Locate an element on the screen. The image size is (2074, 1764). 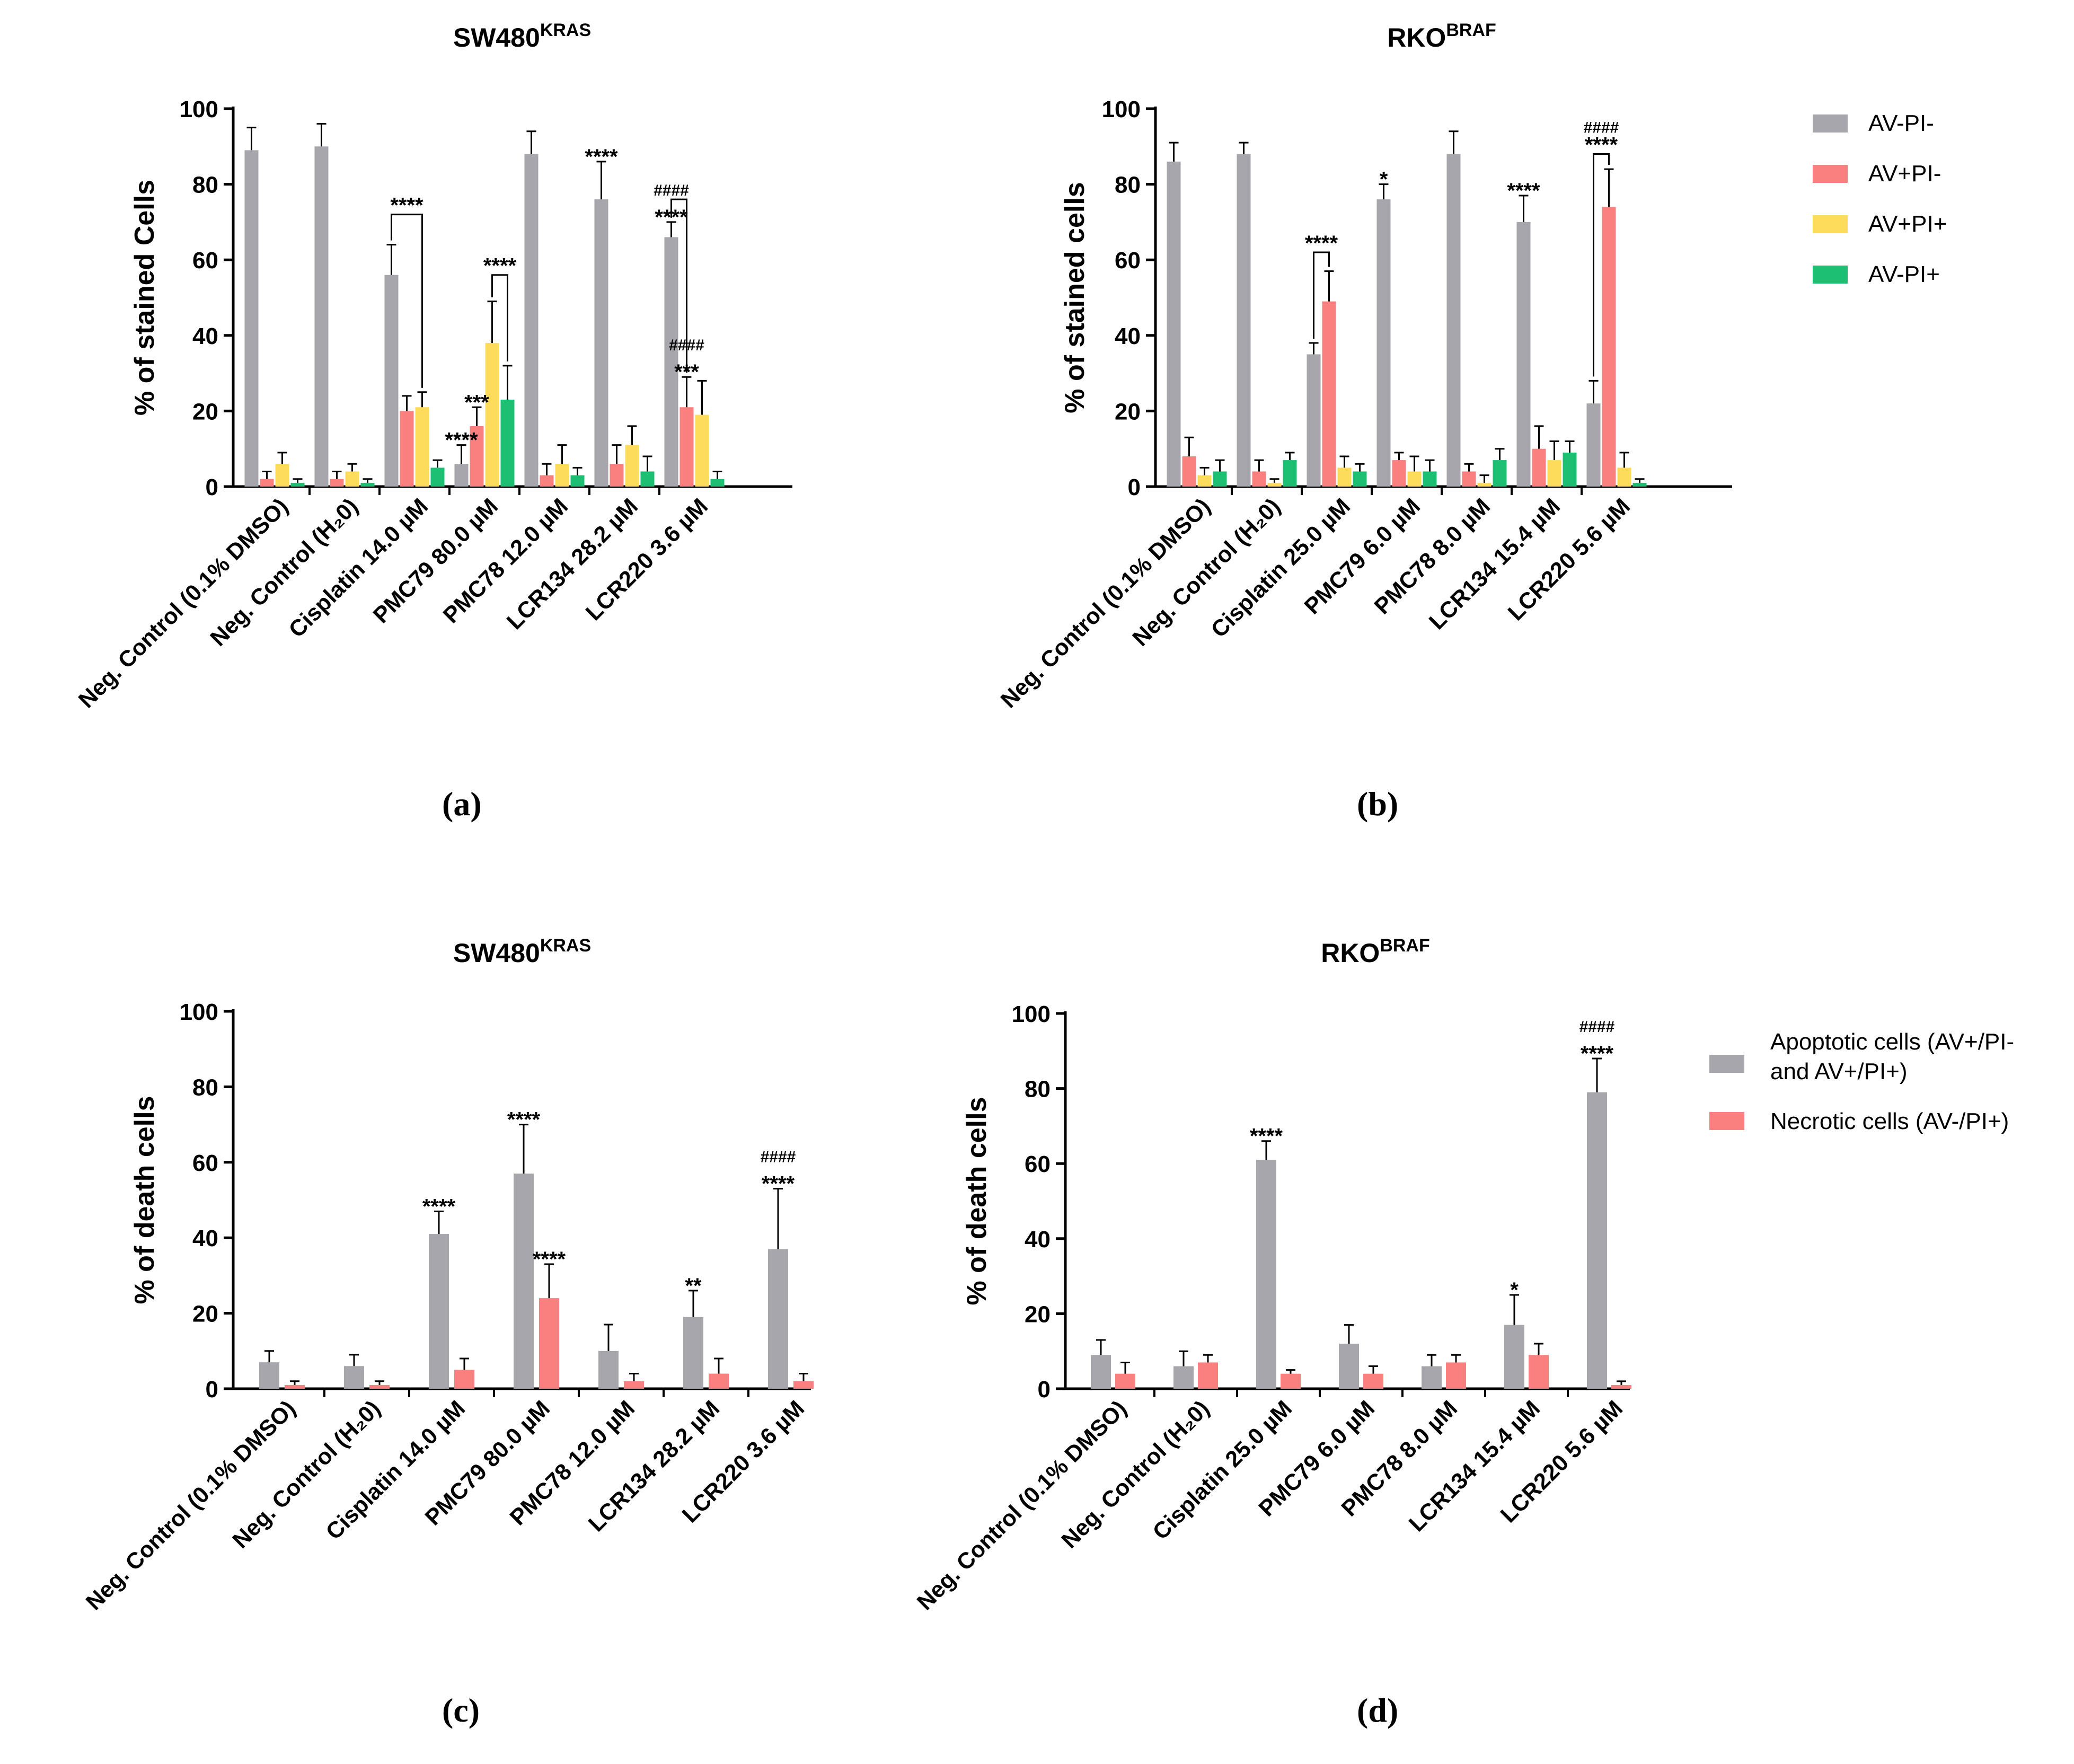
significance-marker: ** is located at coordinates (694, 1286).